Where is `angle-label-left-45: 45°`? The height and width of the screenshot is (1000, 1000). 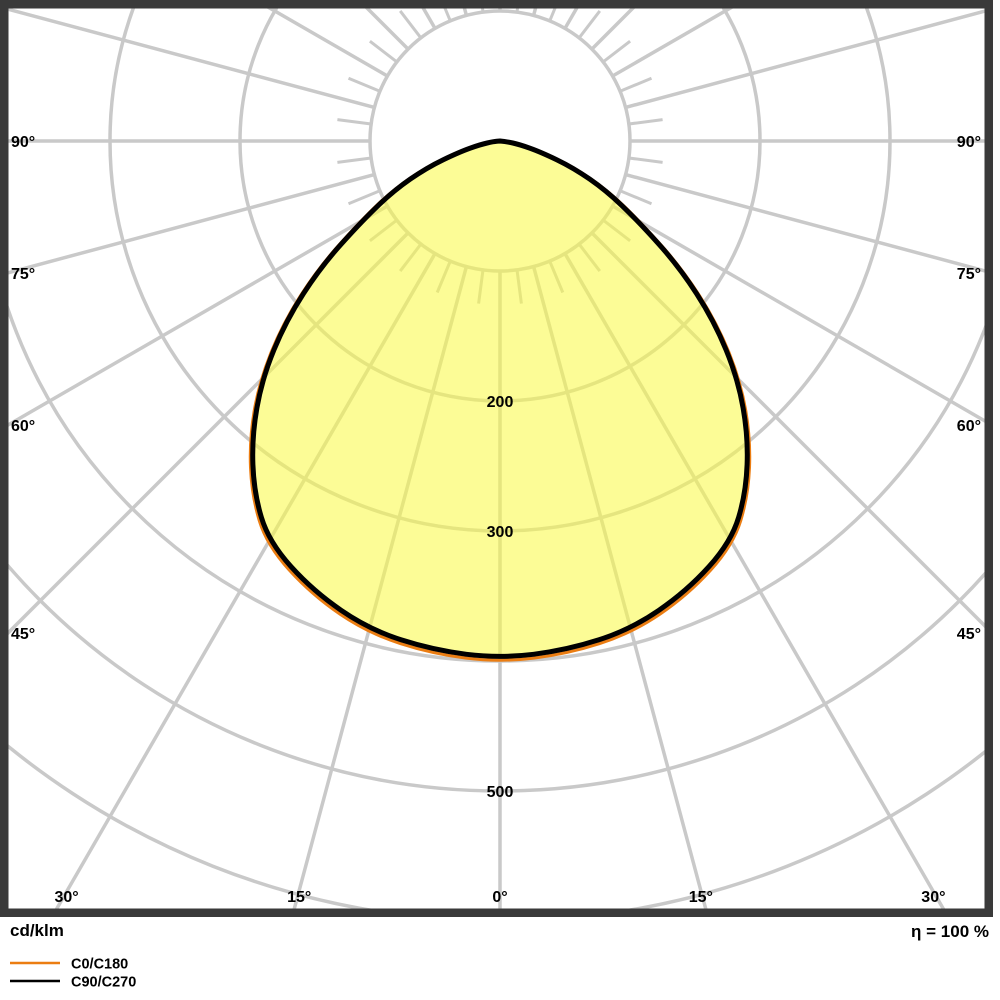
angle-label-left-45: 45° is located at coordinates (23, 634).